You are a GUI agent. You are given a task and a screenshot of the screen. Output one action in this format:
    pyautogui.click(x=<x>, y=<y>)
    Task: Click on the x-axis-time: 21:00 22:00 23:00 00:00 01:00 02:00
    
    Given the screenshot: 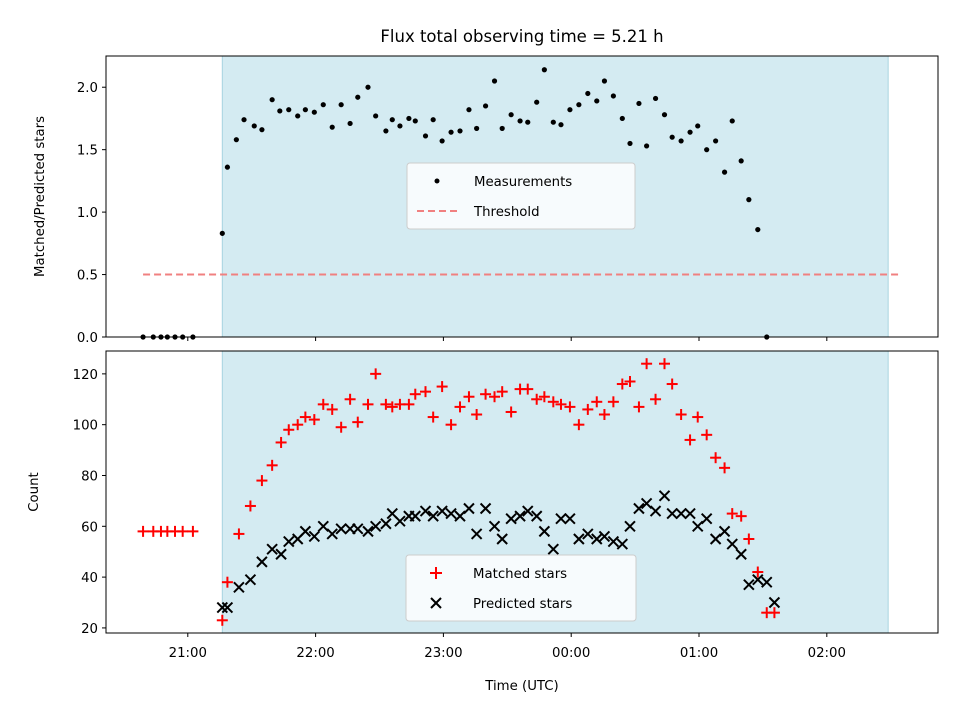 What is the action you would take?
    pyautogui.click(x=507, y=647)
    